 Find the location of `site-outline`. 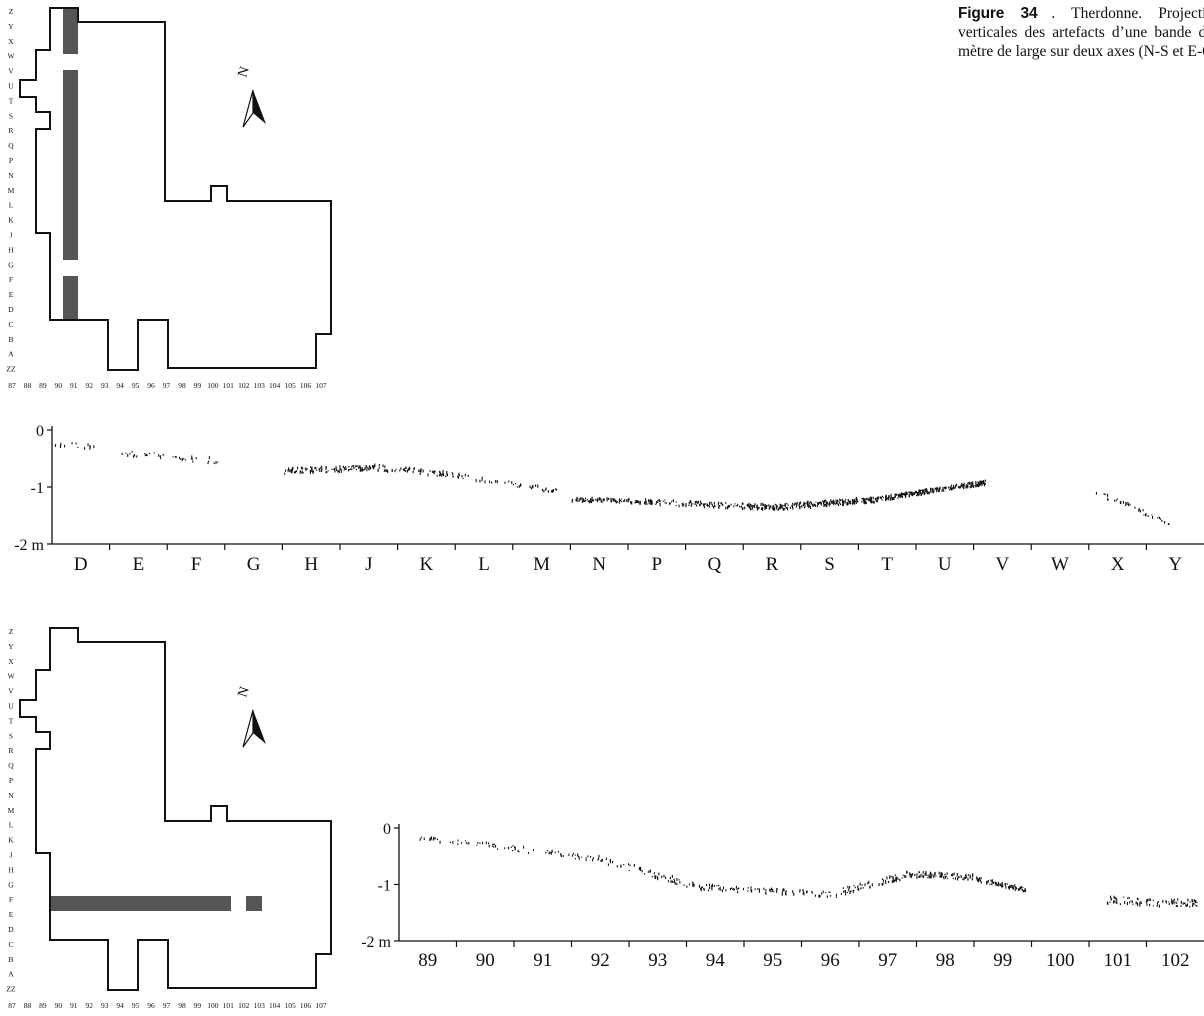

site-outline is located at coordinates (175, 809).